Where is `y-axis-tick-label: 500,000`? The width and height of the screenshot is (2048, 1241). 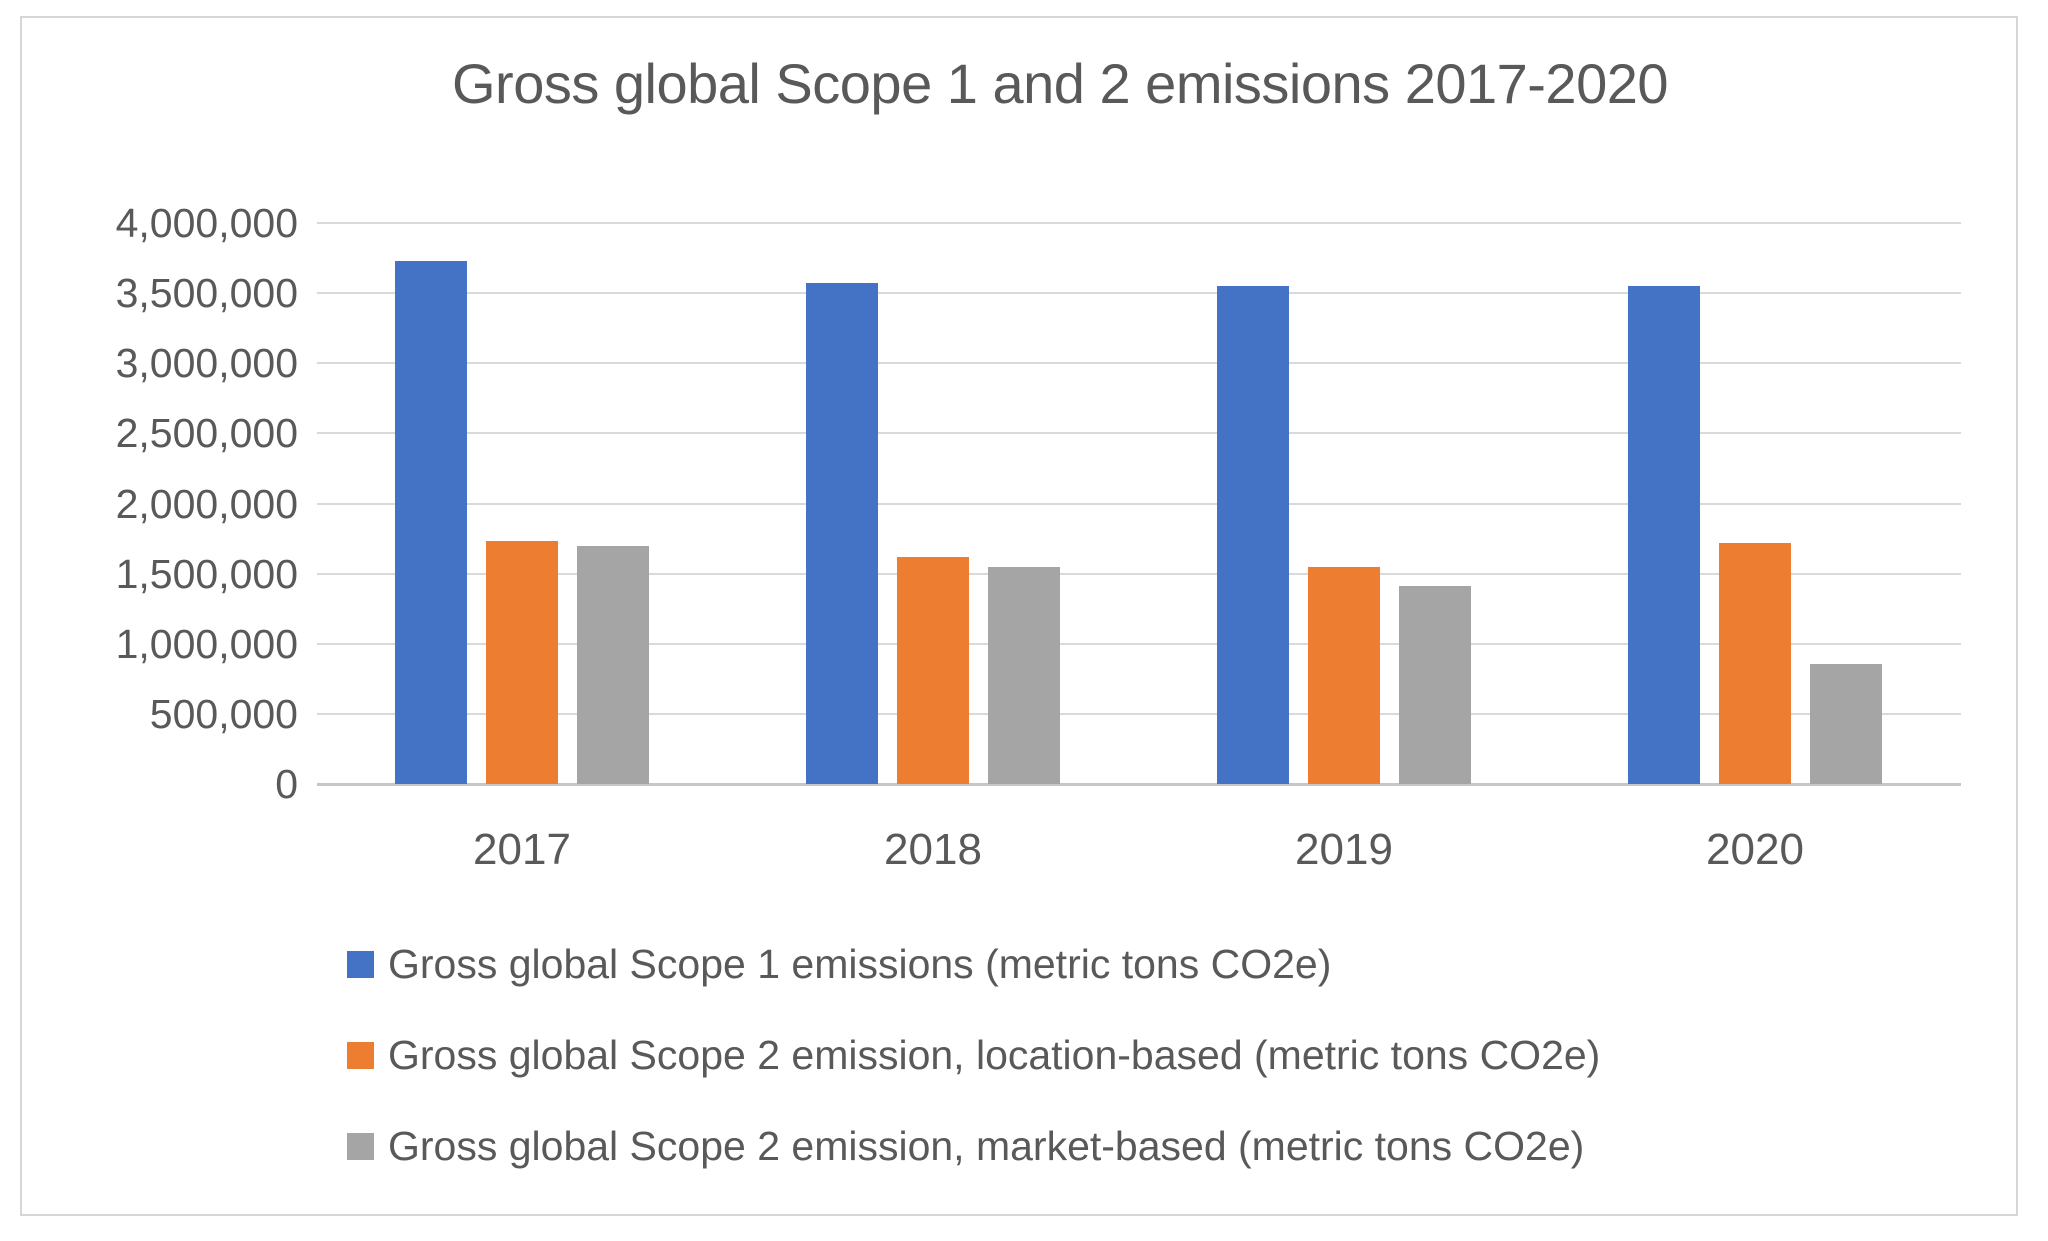
y-axis-tick-label: 500,000 is located at coordinates (223, 714).